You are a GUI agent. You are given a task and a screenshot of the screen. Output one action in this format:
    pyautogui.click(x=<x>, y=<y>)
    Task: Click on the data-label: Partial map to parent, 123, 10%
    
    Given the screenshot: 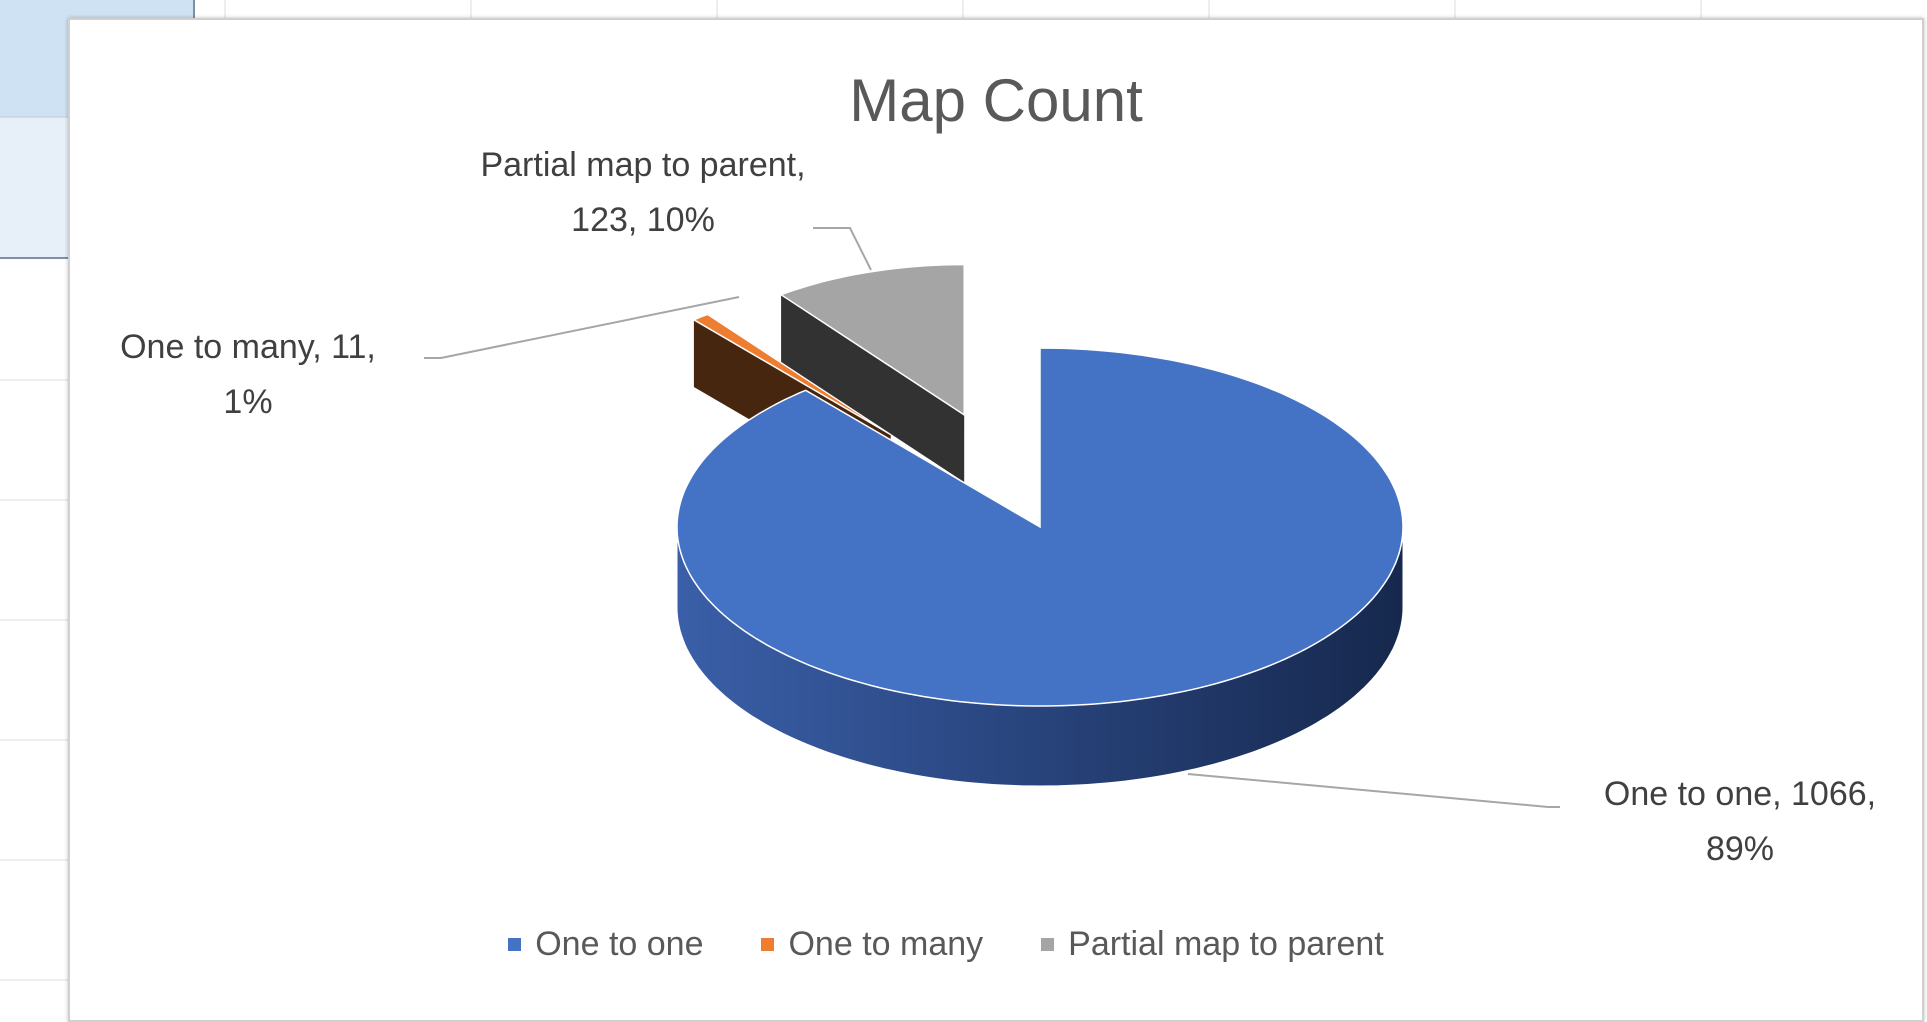 What is the action you would take?
    pyautogui.click(x=643, y=192)
    